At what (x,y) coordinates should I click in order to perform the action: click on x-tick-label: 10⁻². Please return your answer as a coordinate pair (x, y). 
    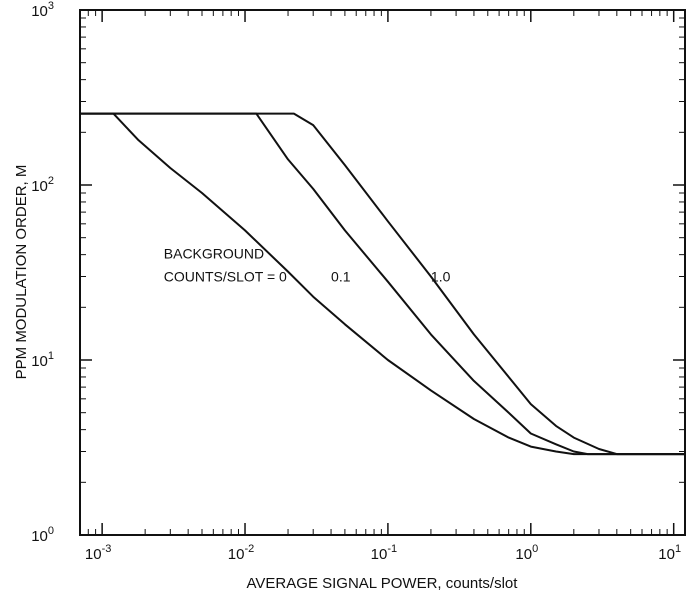
    Looking at the image, I should click on (241, 553).